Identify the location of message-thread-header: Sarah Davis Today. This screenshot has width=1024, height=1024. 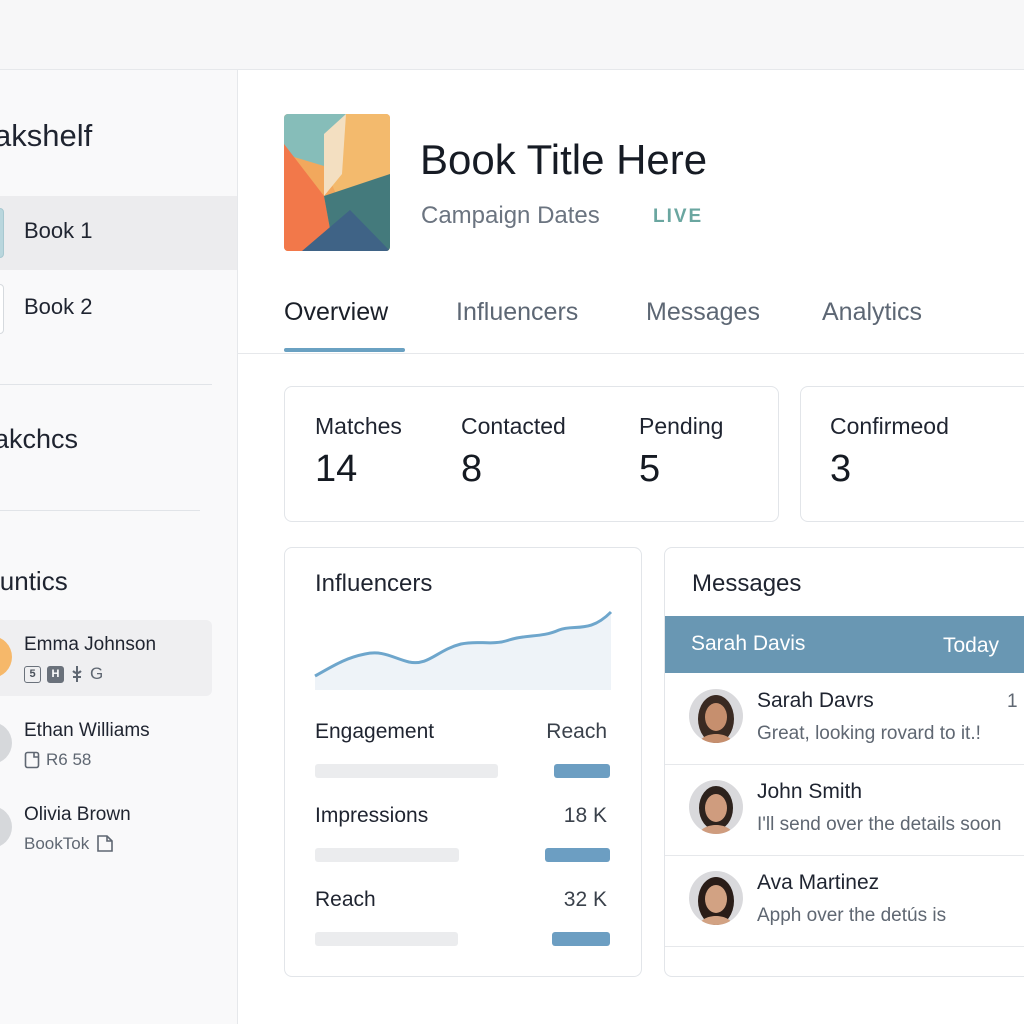
(844, 644).